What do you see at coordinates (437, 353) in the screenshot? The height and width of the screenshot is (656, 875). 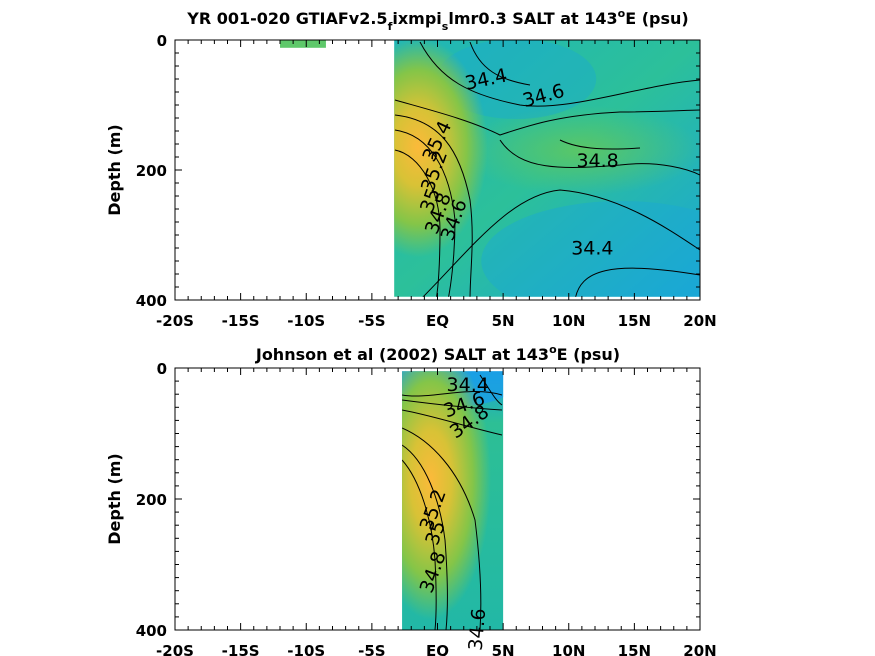 I see `chart-title: Johnson et al (2002) SALT at 143oE (psu)` at bounding box center [437, 353].